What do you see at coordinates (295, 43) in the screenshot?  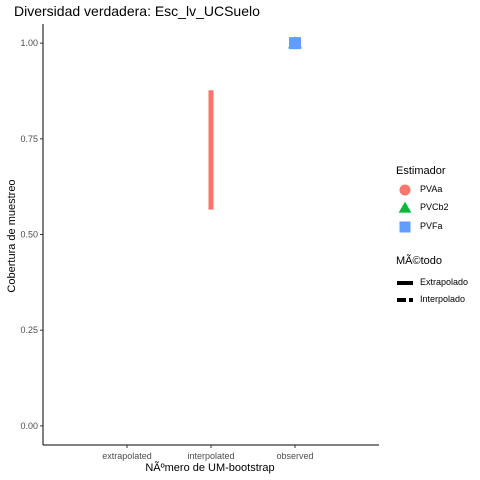 I see `point-pvfa` at bounding box center [295, 43].